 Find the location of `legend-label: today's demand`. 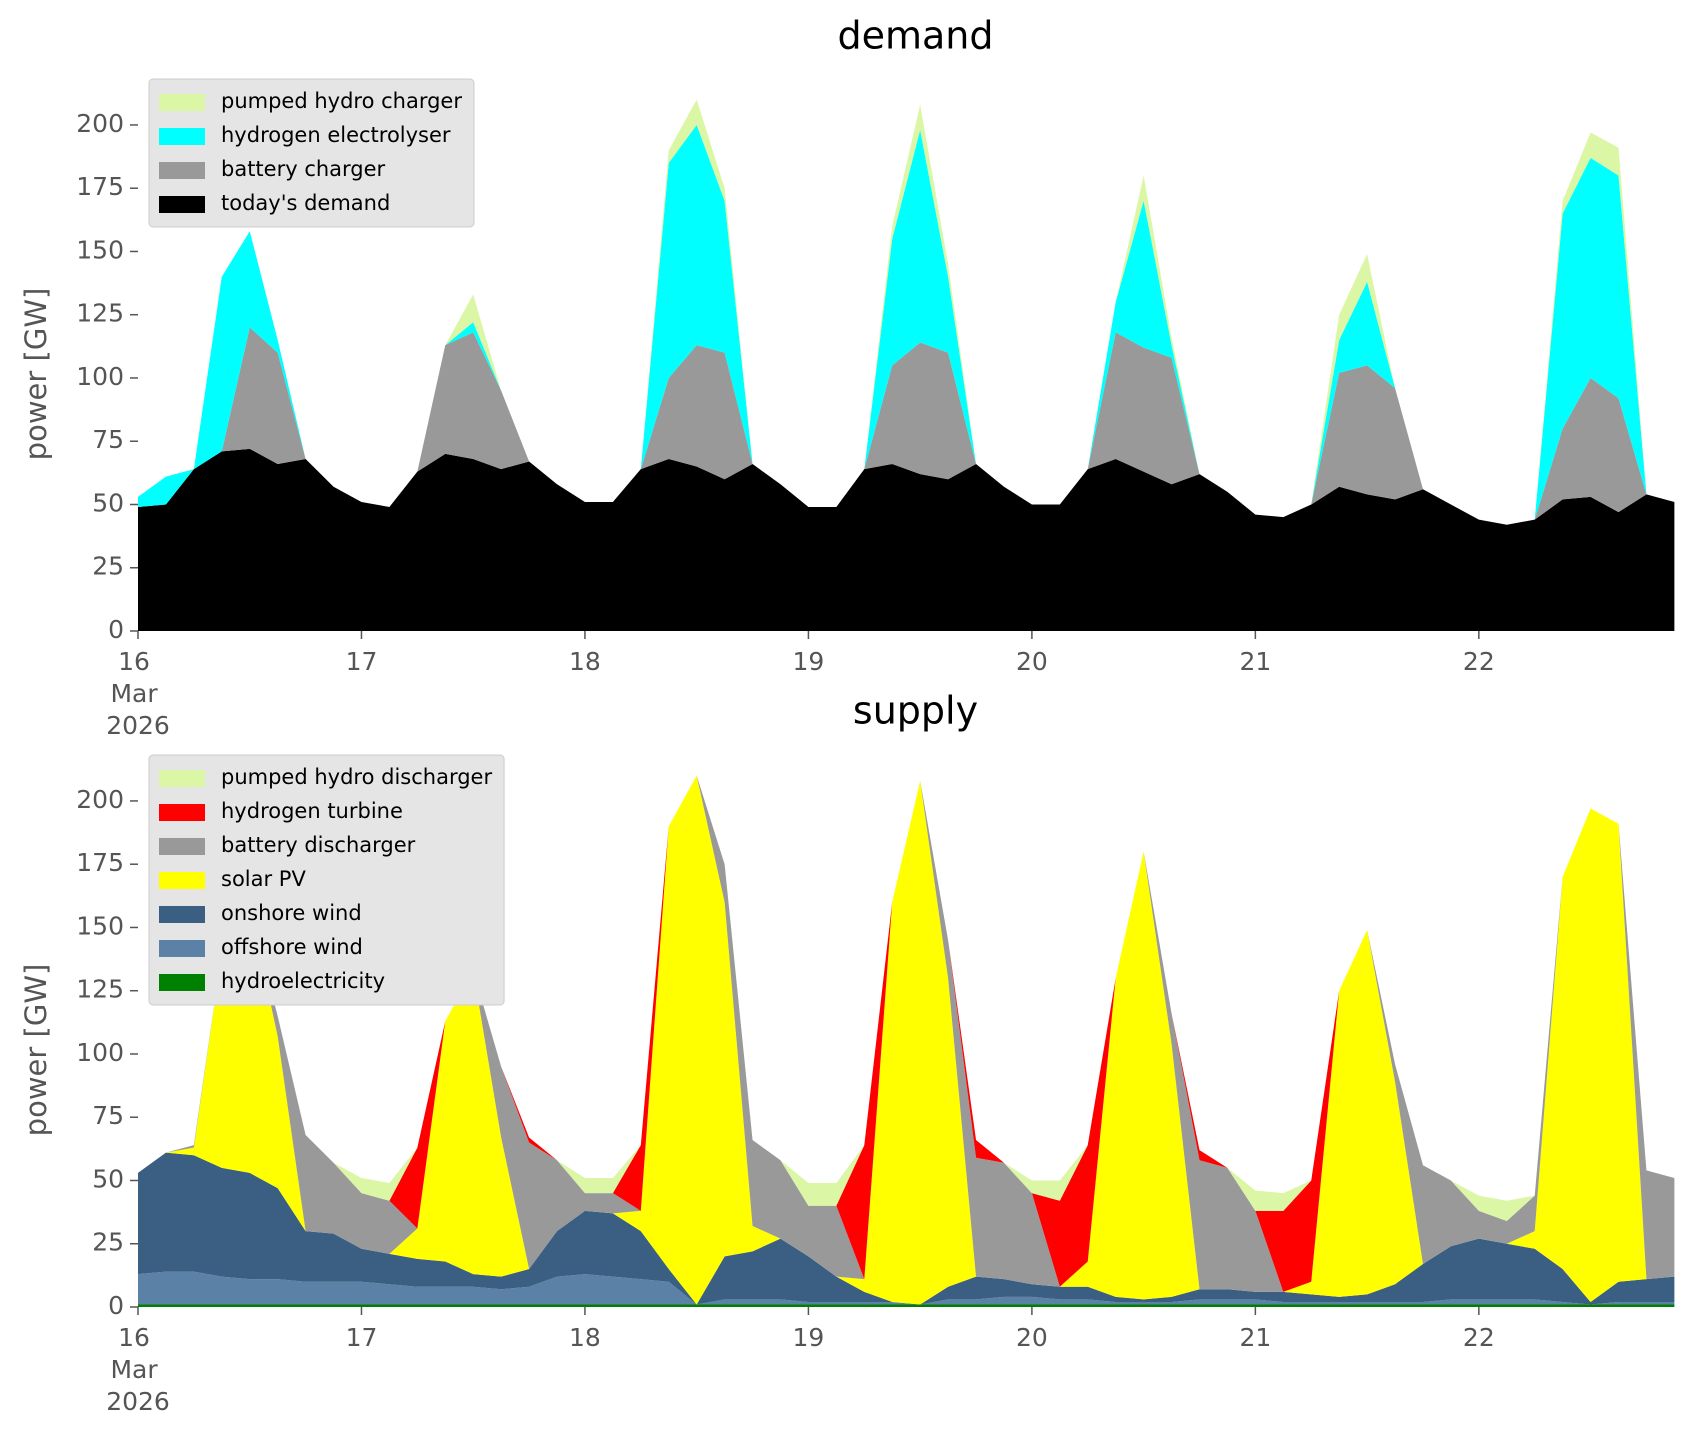

legend-label: today's demand is located at coordinates (305, 203).